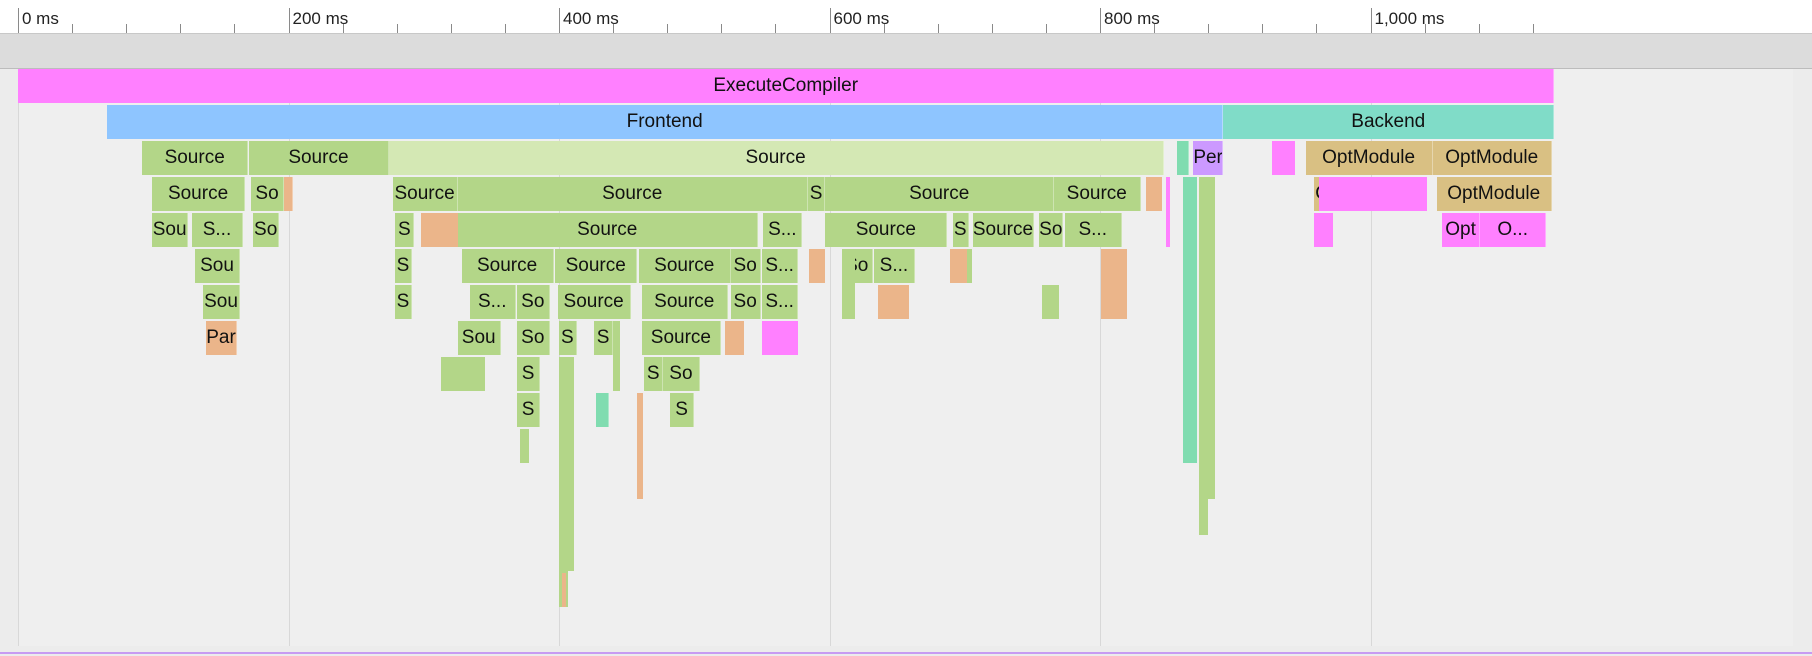 This screenshot has height=656, width=1812. What do you see at coordinates (221, 338) in the screenshot?
I see `flame-block-par: Par` at bounding box center [221, 338].